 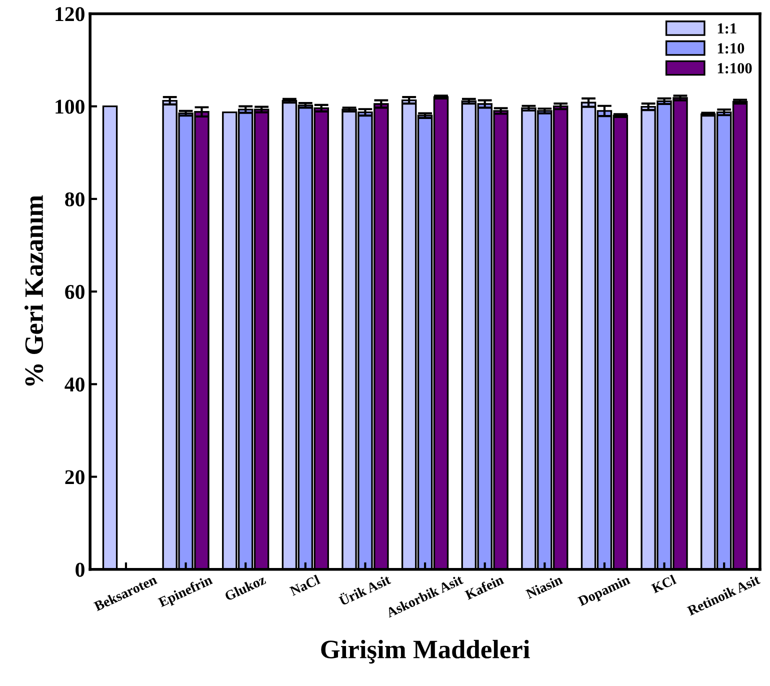 I want to click on legend-label: 1:10, so click(x=731, y=48).